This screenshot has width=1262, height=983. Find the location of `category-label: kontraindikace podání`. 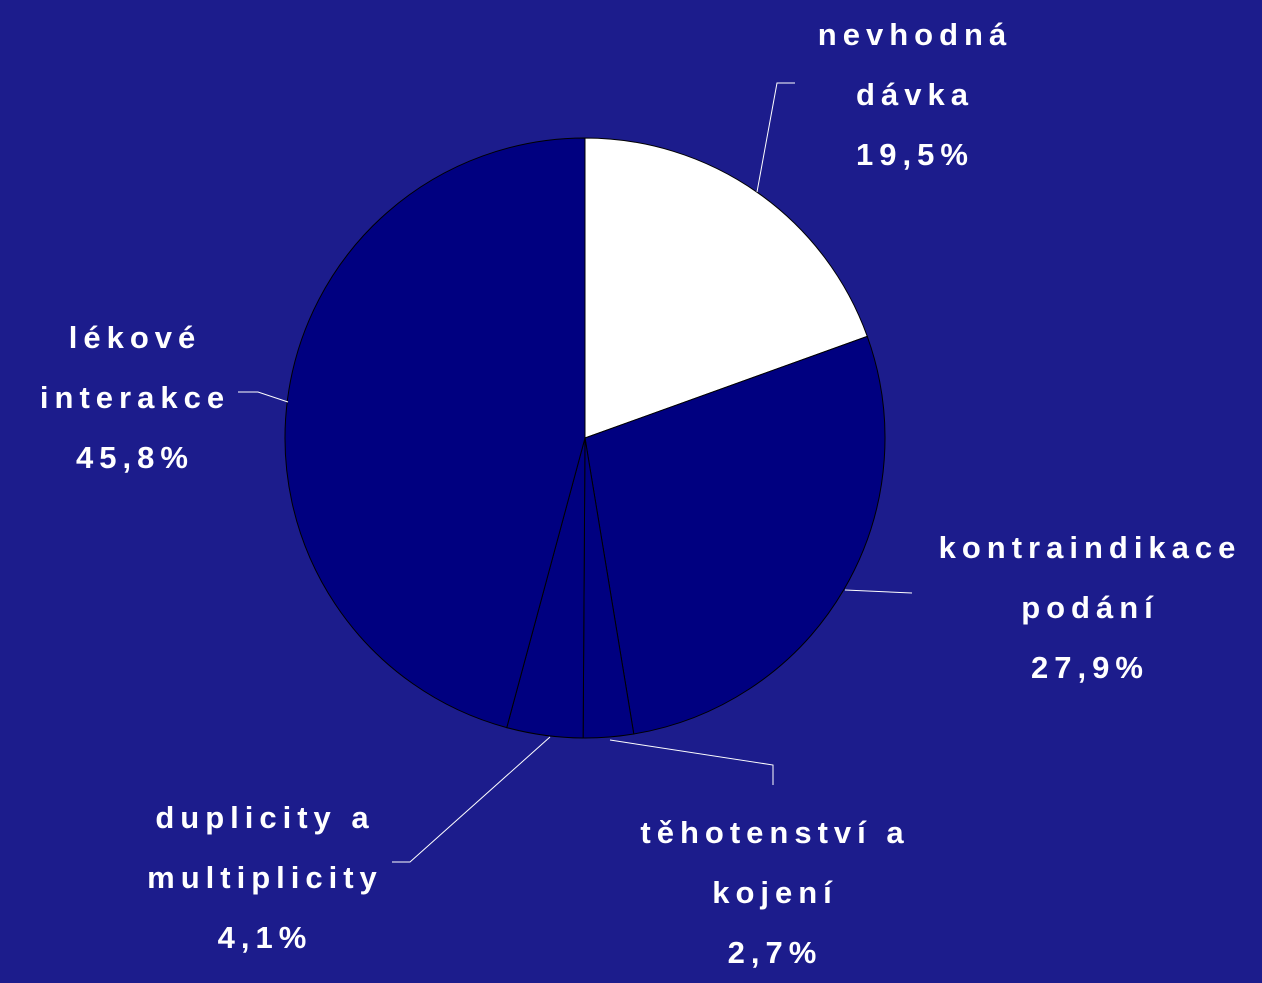

category-label: kontraindikace podání is located at coordinates (1090, 577).